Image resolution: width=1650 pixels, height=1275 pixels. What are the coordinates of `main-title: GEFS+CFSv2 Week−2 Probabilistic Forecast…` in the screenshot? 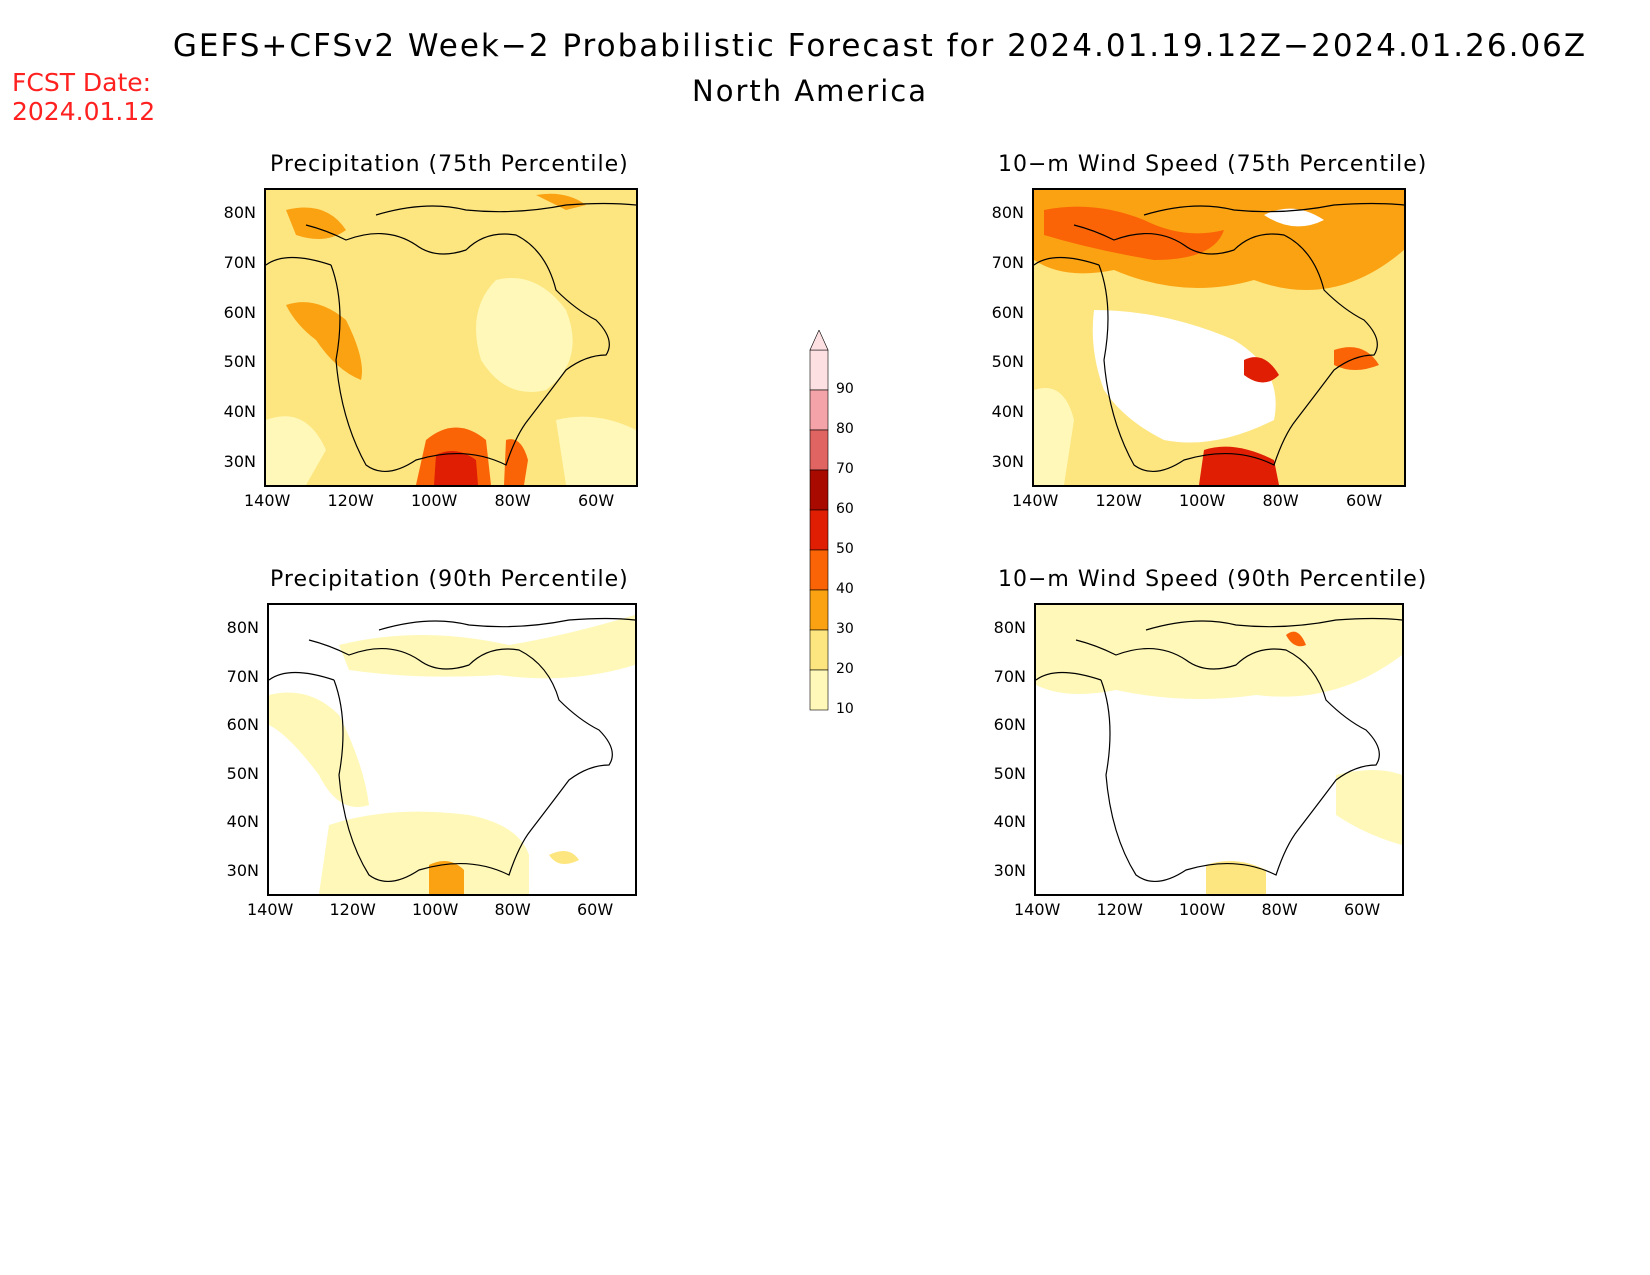 It's located at (880, 46).